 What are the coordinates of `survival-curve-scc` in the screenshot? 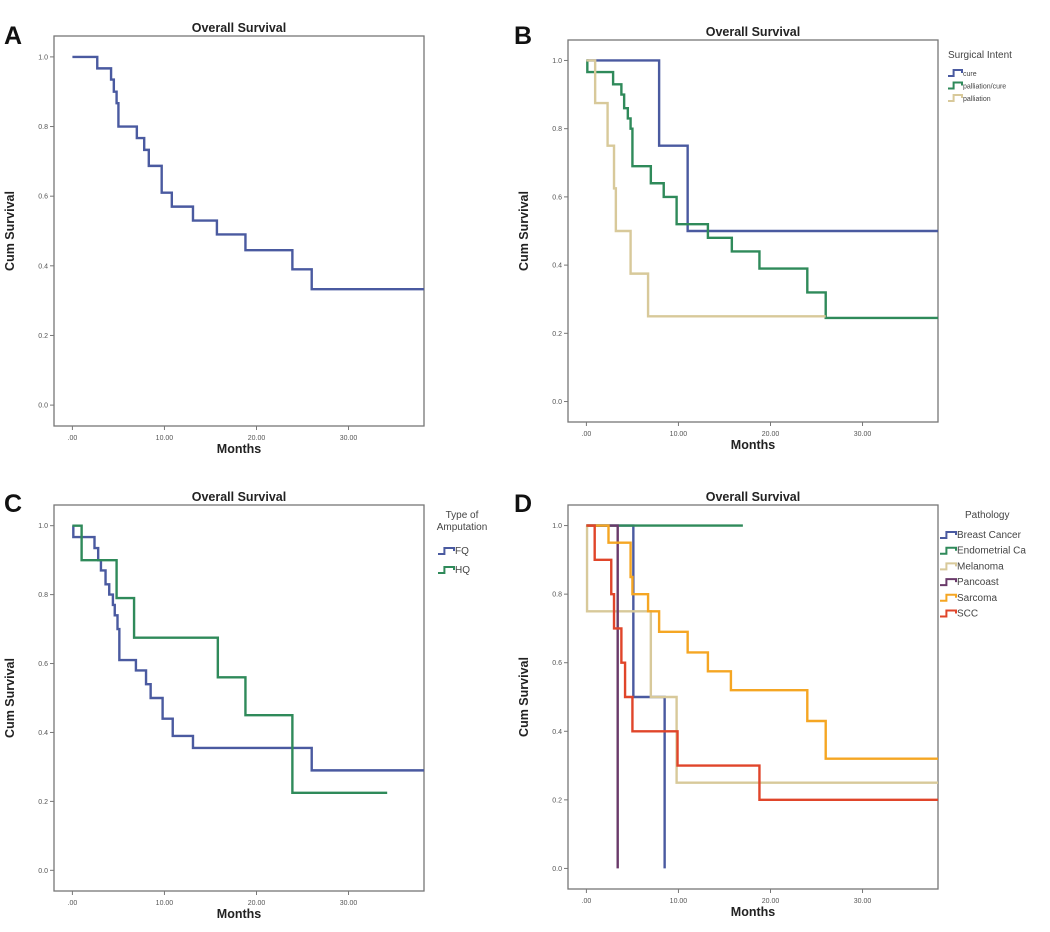 It's located at (762, 663).